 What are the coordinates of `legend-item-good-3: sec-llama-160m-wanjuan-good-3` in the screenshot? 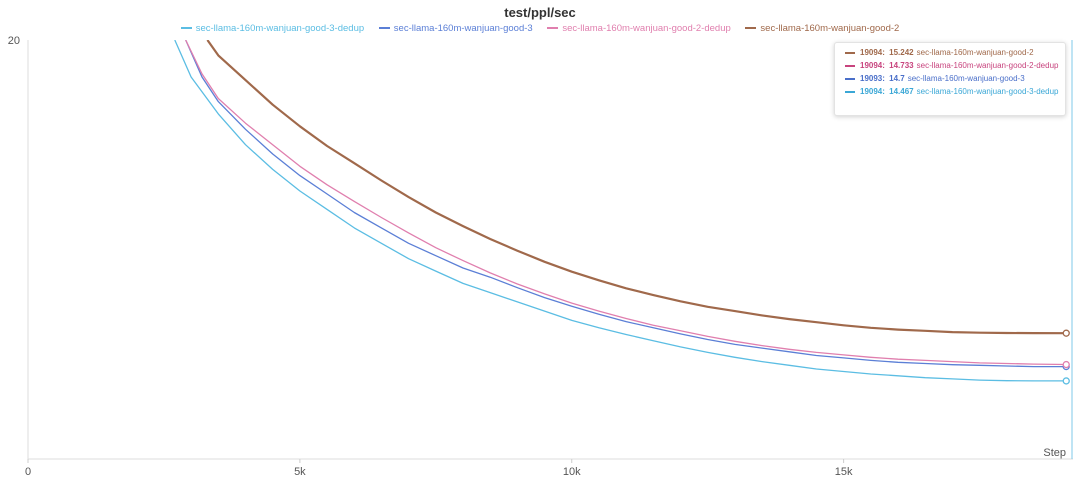 It's located at (455, 28).